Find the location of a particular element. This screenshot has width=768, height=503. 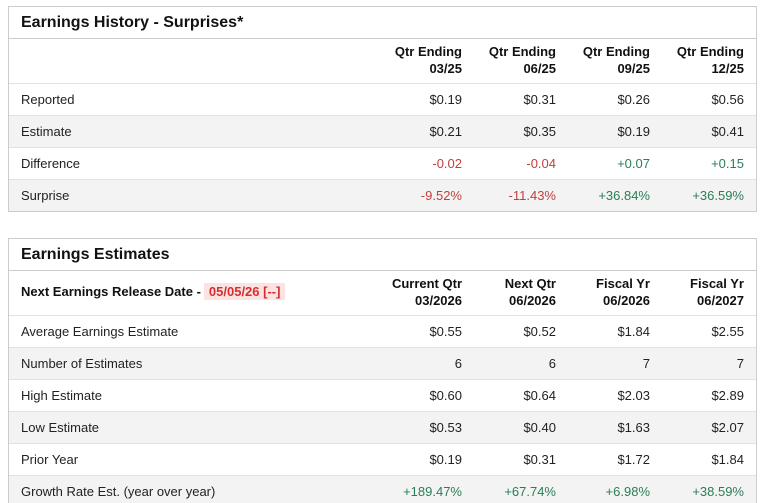

column-header-qtr-1225: Qtr Ending 12/25 is located at coordinates (709, 61).